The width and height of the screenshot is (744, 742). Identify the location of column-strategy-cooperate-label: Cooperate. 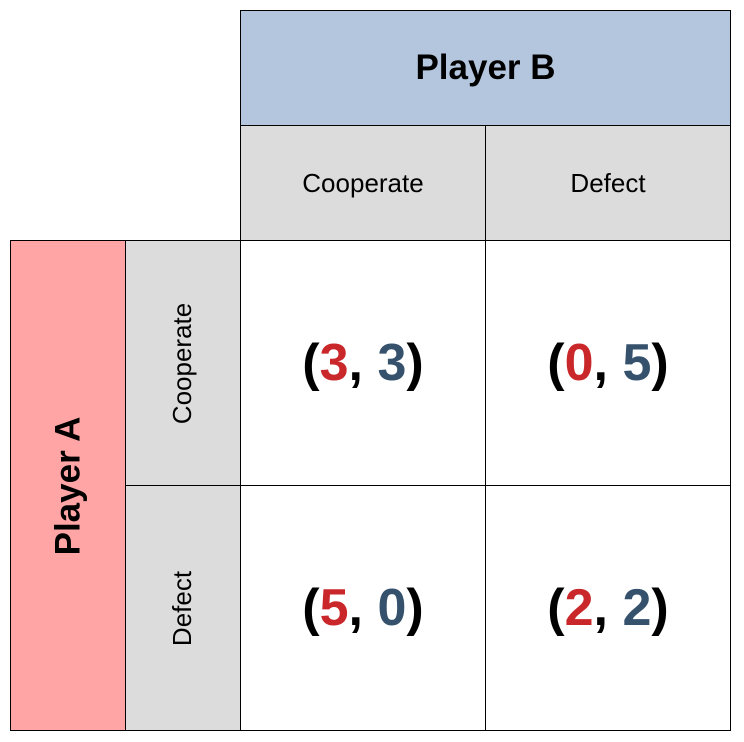
(363, 182).